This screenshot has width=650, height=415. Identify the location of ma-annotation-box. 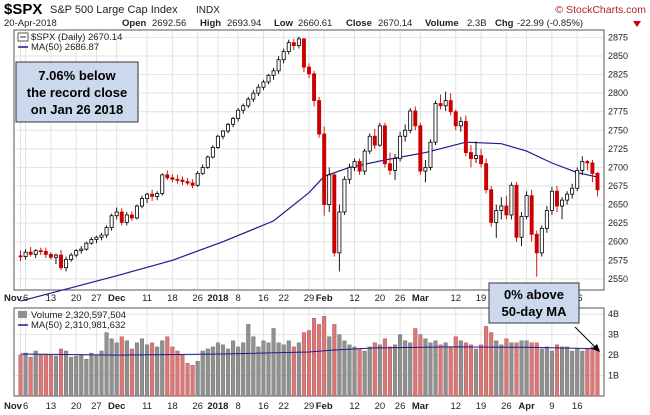
(534, 303).